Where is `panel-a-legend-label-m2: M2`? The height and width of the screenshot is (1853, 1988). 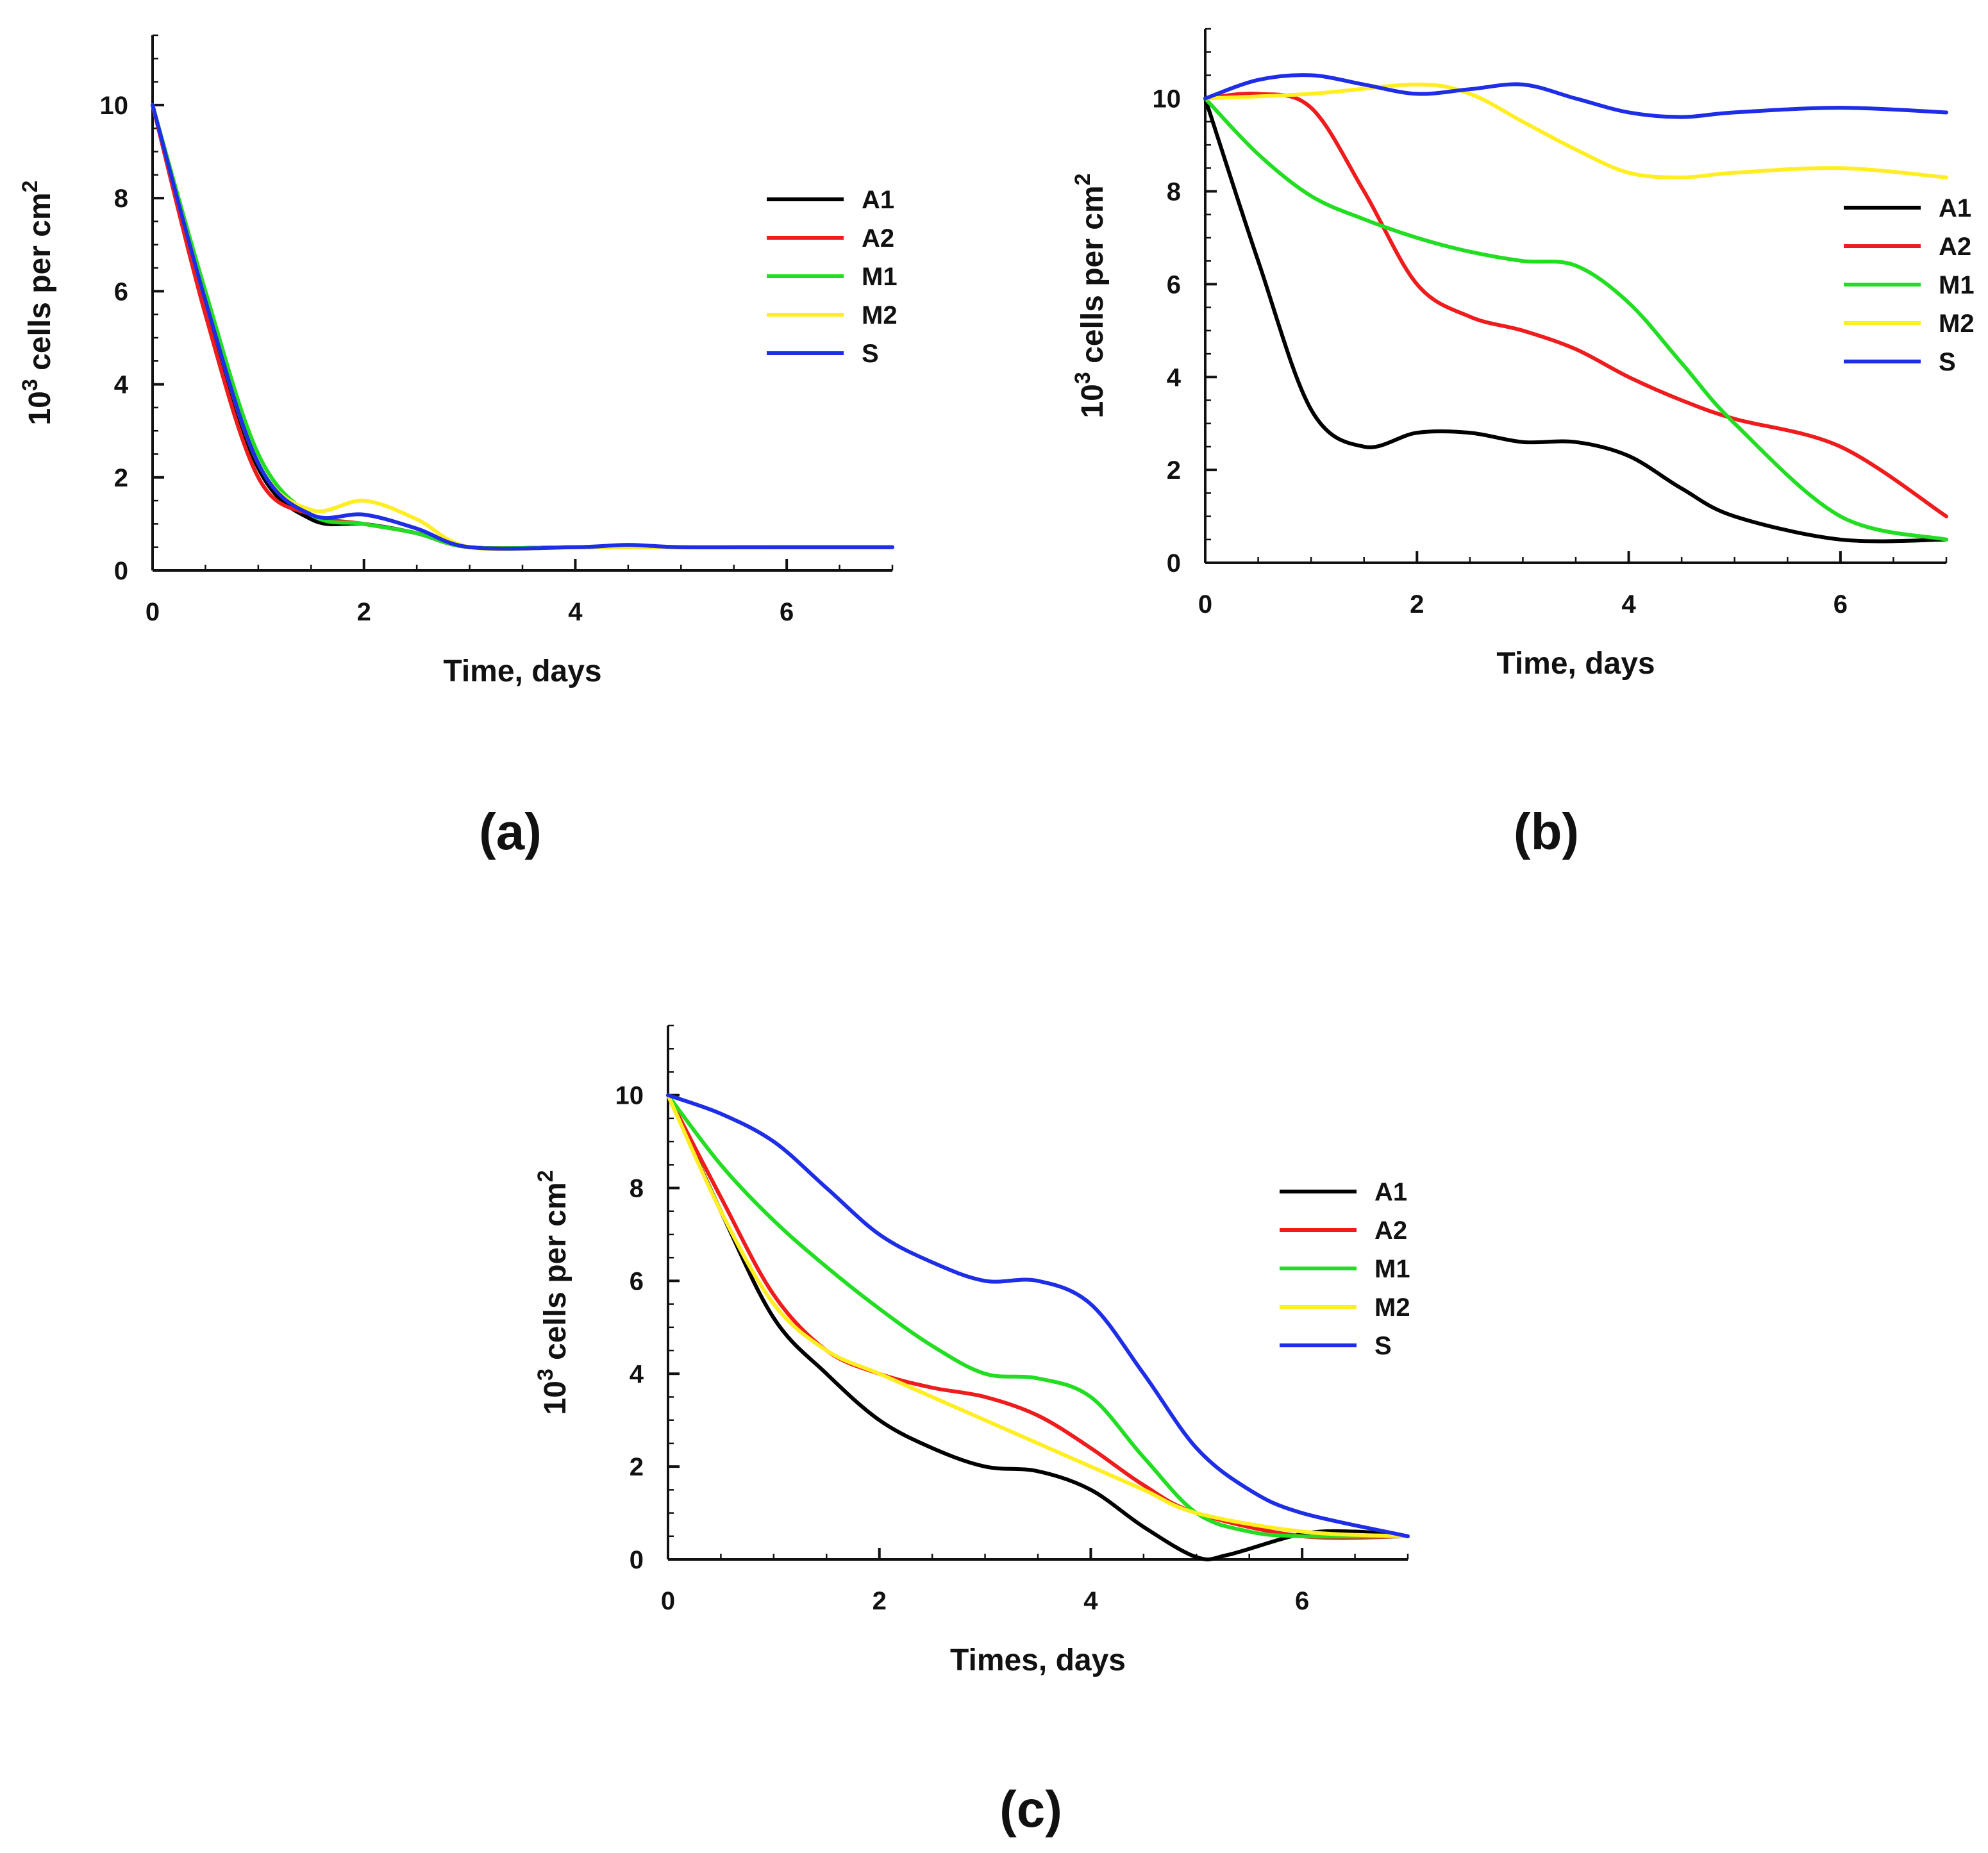 panel-a-legend-label-m2: M2 is located at coordinates (880, 315).